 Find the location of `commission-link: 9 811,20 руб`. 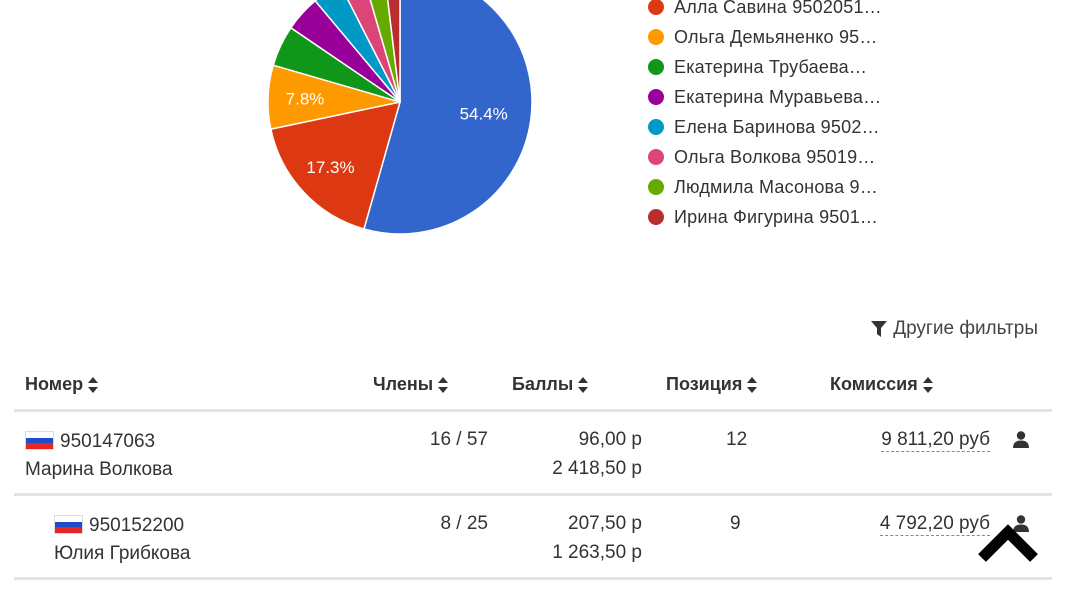

commission-link: 9 811,20 руб is located at coordinates (935, 440).